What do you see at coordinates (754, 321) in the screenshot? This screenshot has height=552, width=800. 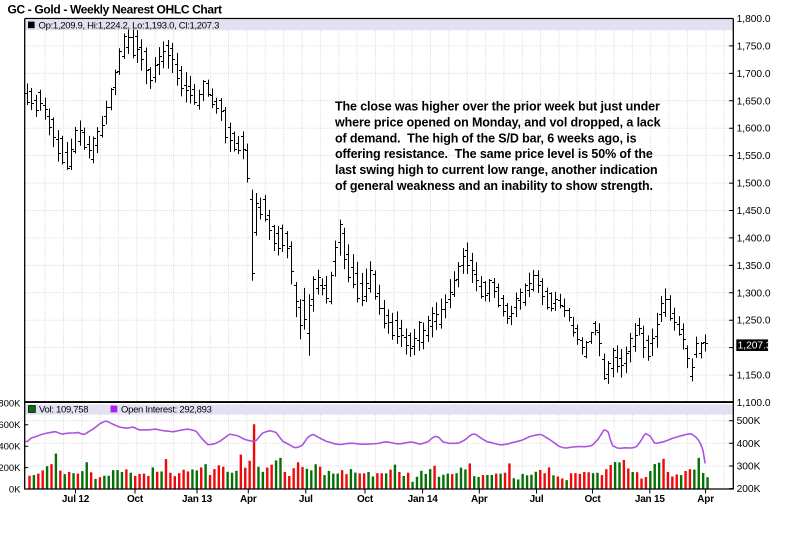 I see `svg-text: 1,250.0` at bounding box center [754, 321].